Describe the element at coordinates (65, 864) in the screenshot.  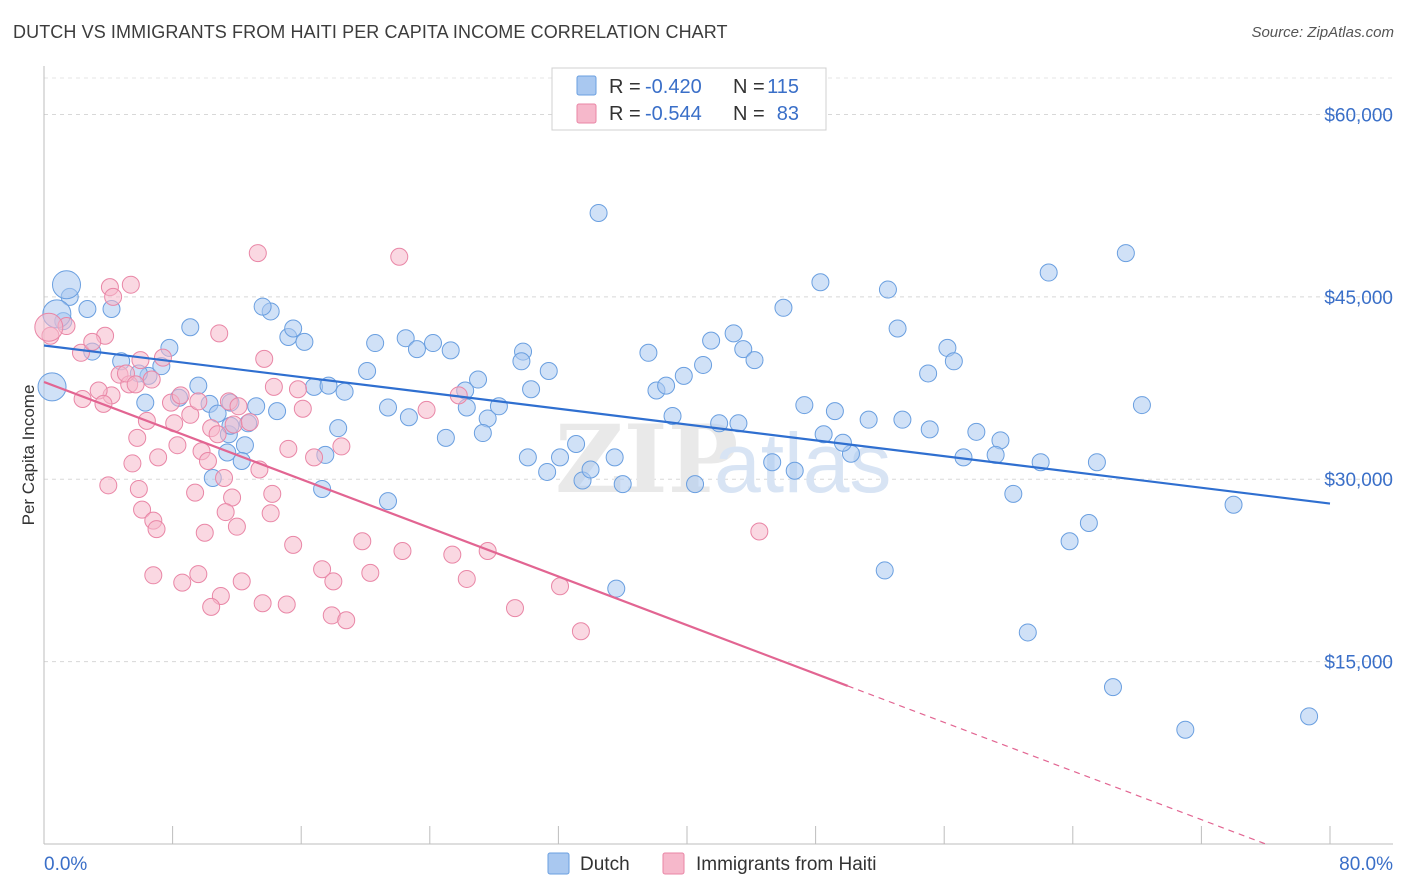
I see `x-tick-label-min: 0.0%` at that location.